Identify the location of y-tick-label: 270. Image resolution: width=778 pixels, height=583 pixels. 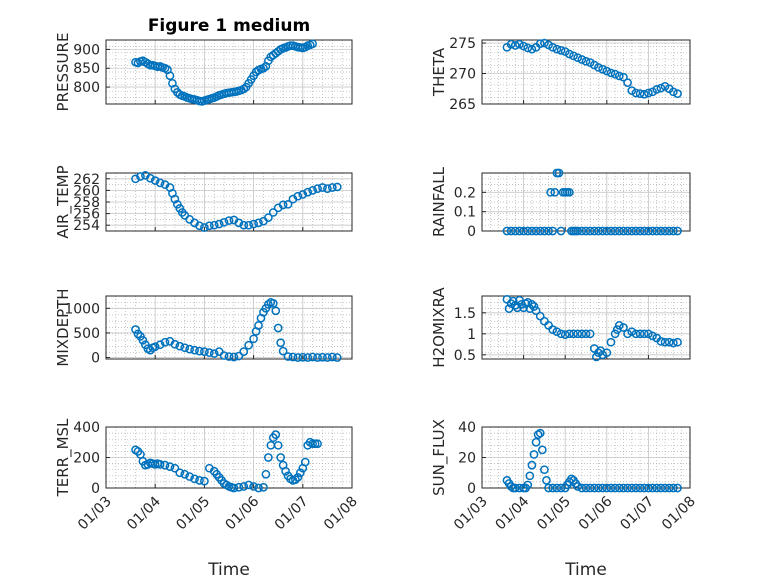
(462, 75).